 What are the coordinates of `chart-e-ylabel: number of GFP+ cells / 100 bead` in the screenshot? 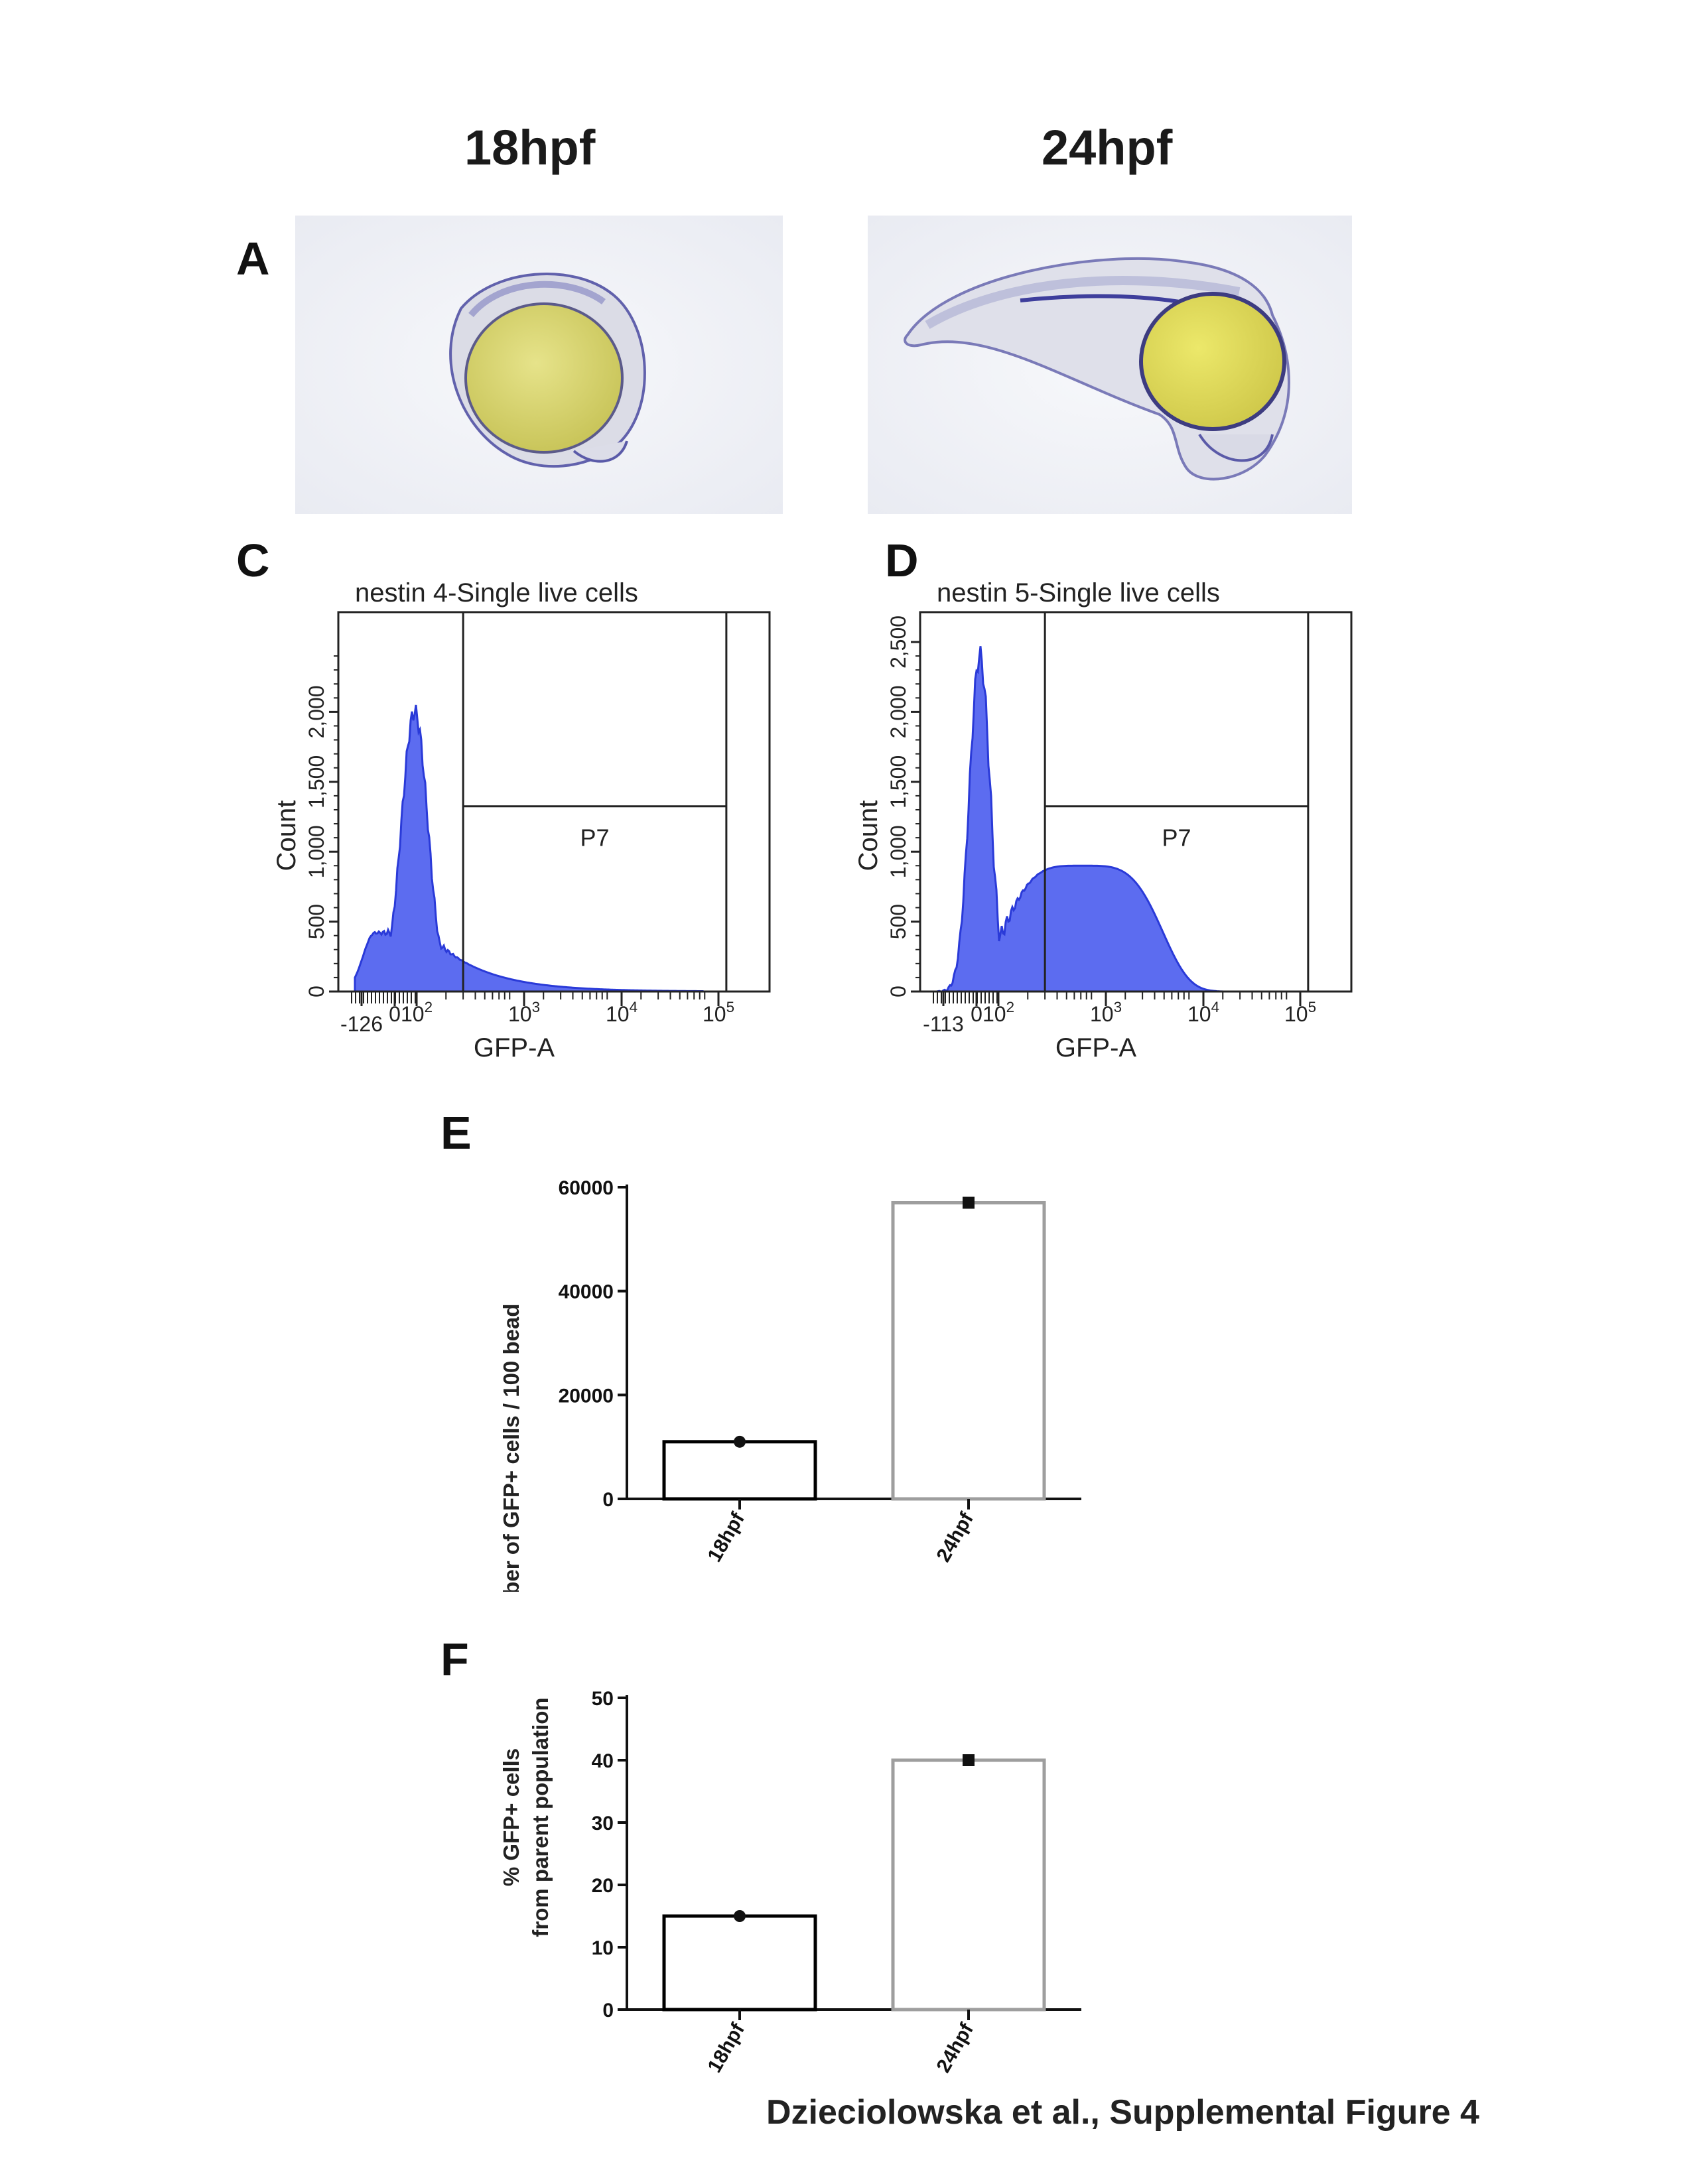 It's located at (511, 1448).